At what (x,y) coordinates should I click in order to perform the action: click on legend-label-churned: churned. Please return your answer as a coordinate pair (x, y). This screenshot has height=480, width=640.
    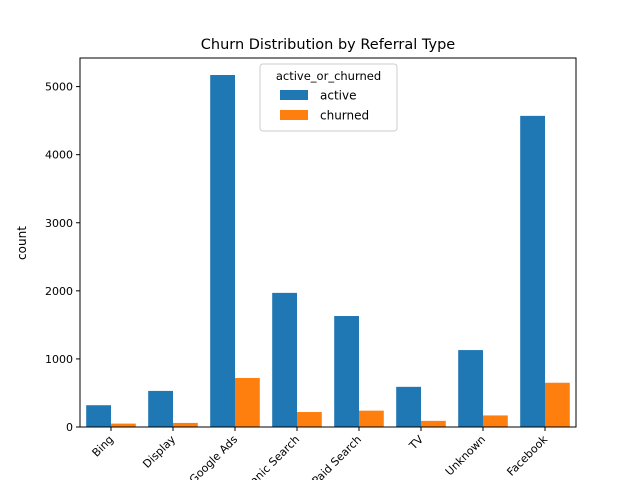
    Looking at the image, I should click on (344, 116).